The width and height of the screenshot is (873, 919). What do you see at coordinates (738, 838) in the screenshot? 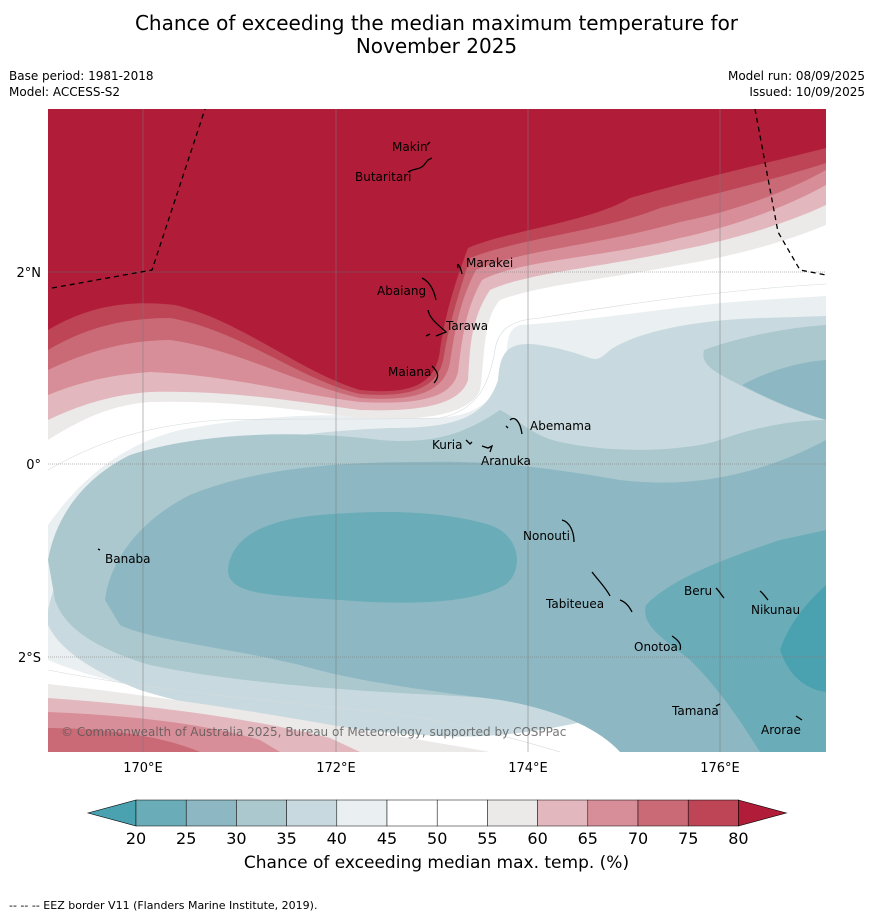
I see `colorbar-tick-80: 80` at bounding box center [738, 838].